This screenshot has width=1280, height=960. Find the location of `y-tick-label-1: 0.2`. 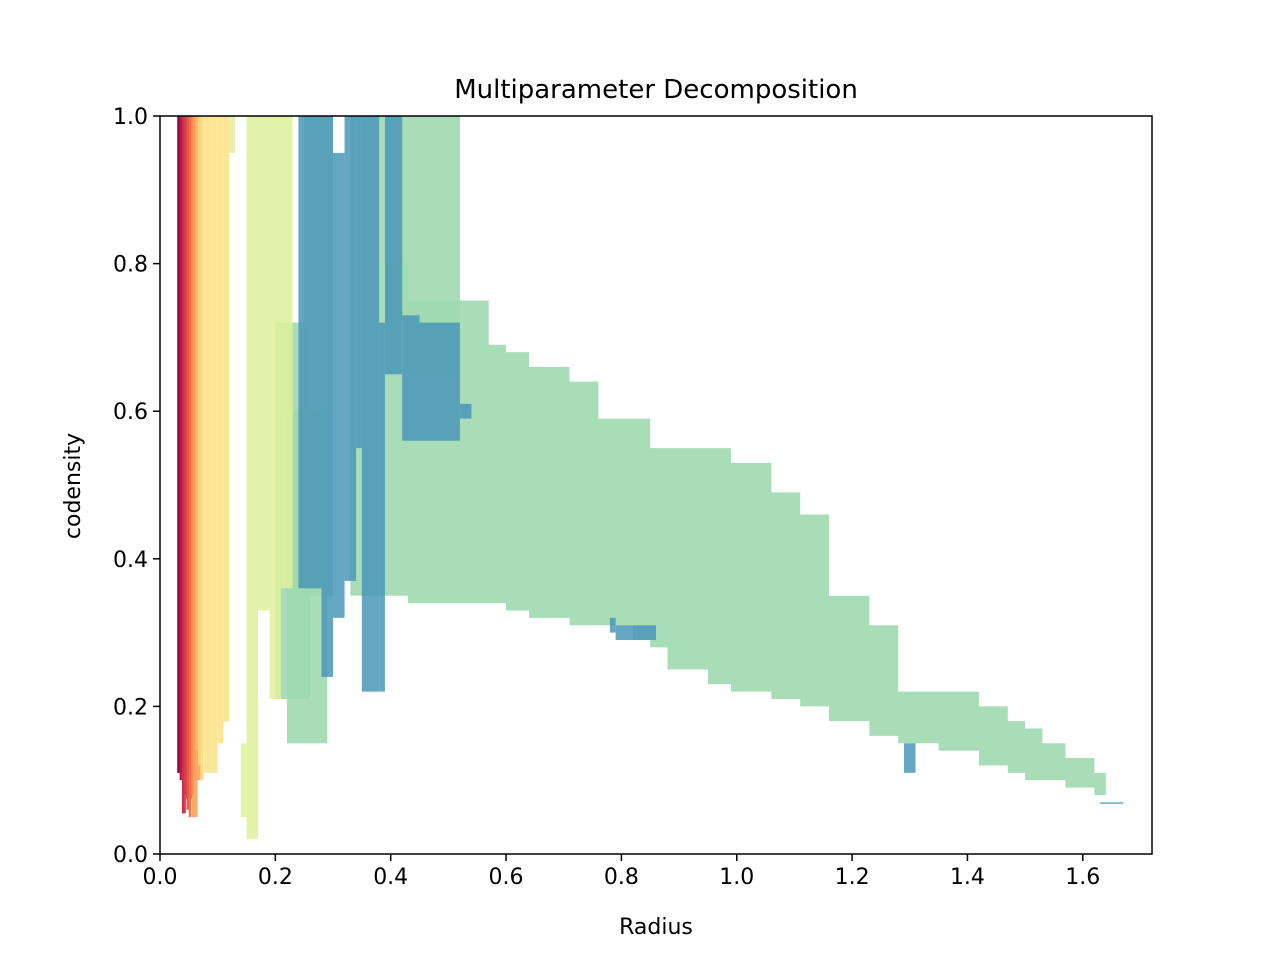

y-tick-label-1: 0.2 is located at coordinates (130, 707).